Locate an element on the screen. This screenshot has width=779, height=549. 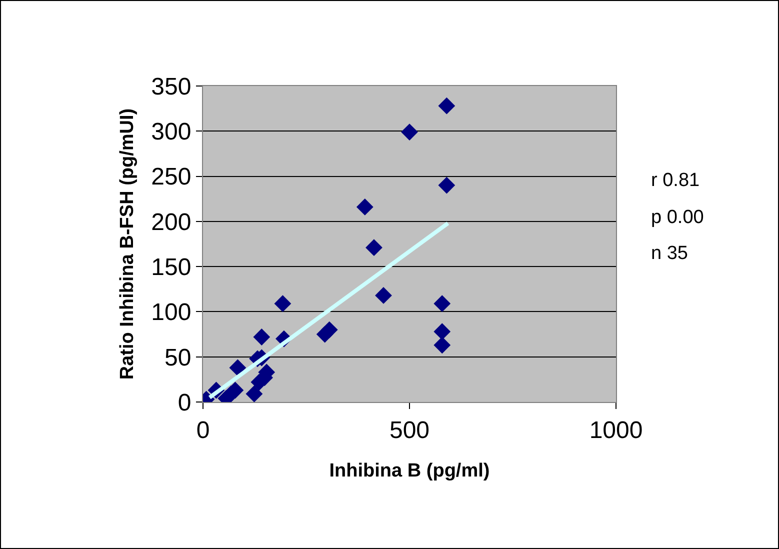
text: p 0.00 is located at coordinates (677, 217).